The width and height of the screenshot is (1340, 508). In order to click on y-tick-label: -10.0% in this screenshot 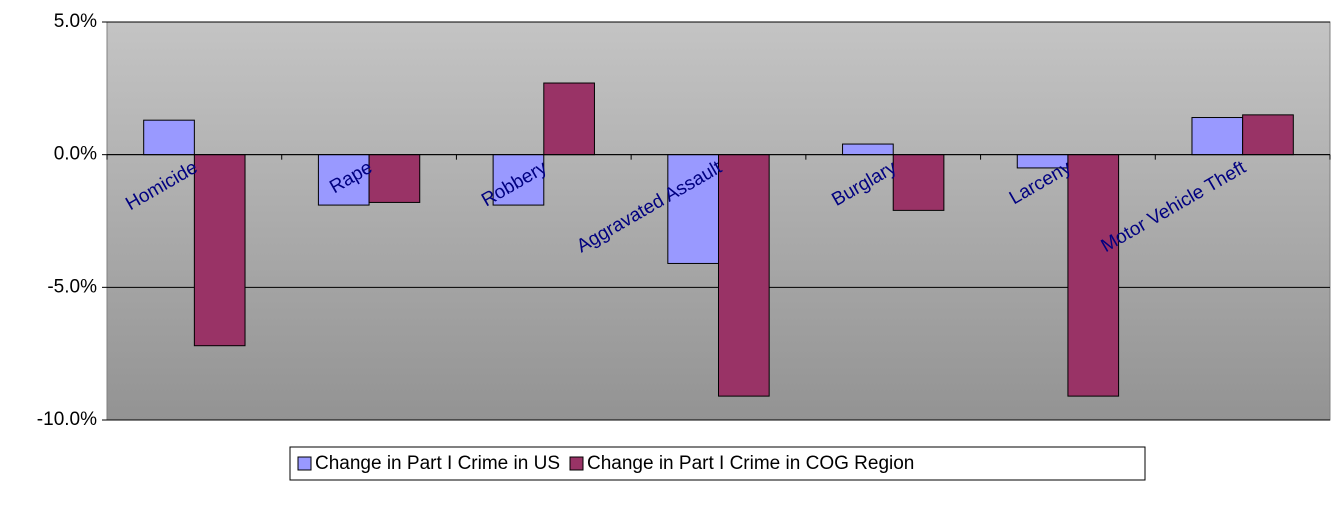, I will do `click(67, 419)`.